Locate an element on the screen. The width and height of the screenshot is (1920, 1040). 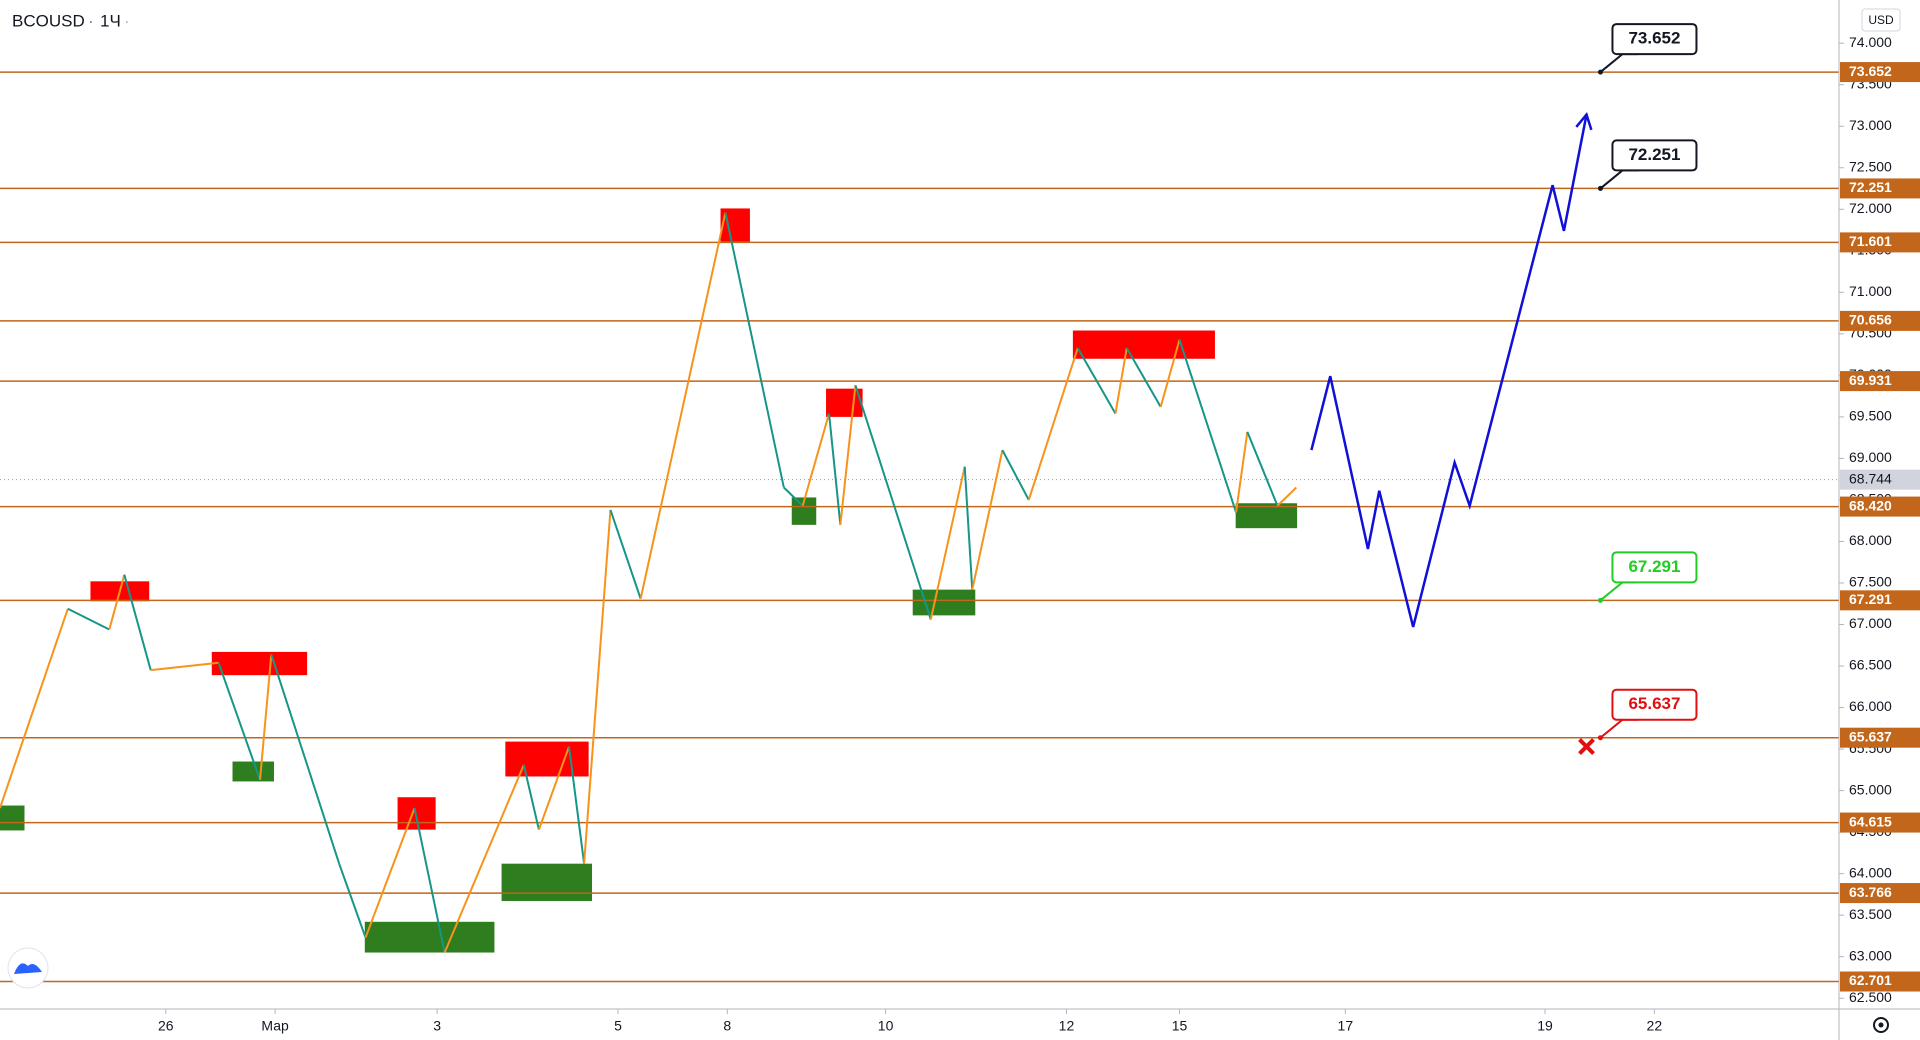
settings is located at coordinates (1881, 1025).